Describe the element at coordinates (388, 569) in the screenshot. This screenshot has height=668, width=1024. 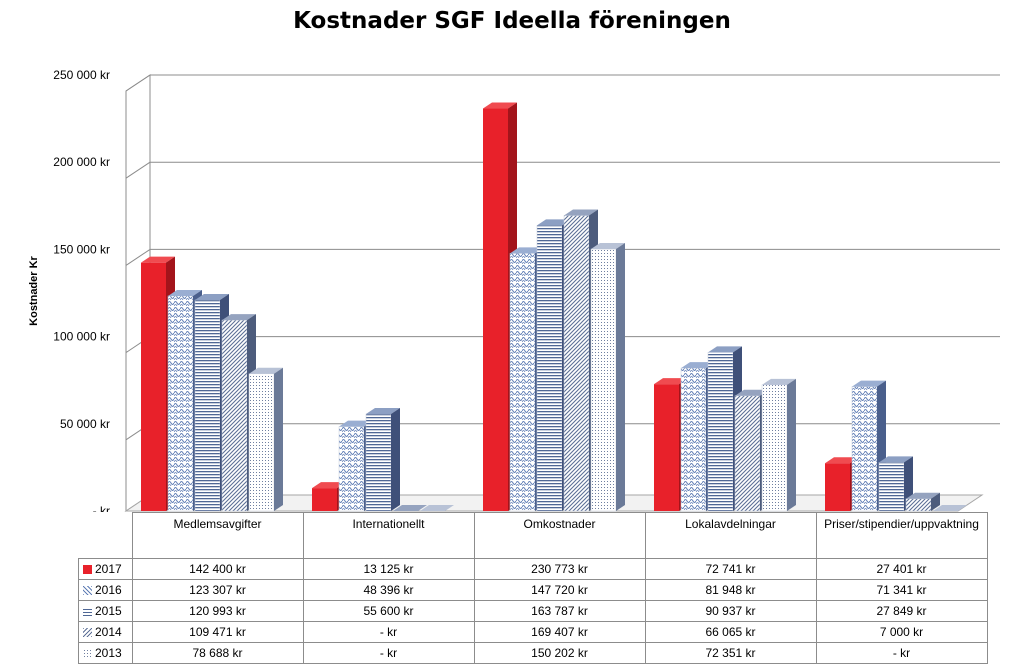
I see `data-cell: 13 125 kr` at that location.